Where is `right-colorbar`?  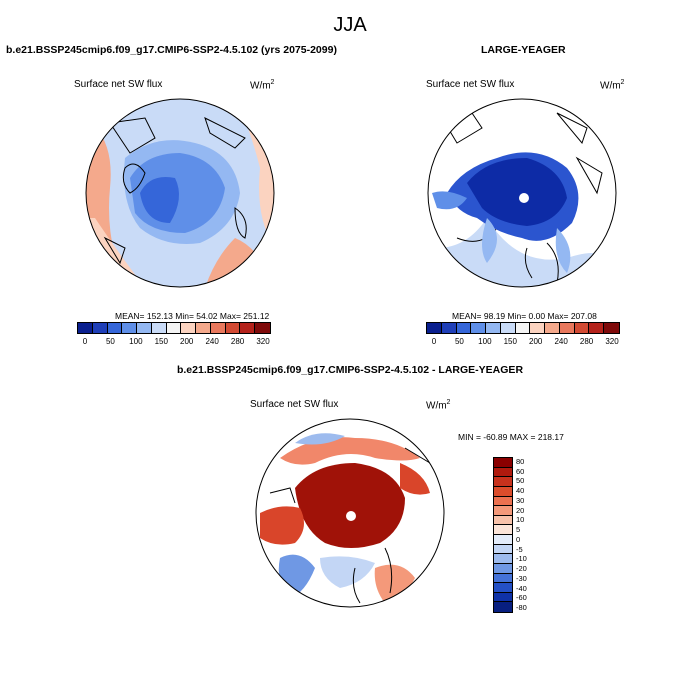 right-colorbar is located at coordinates (523, 328).